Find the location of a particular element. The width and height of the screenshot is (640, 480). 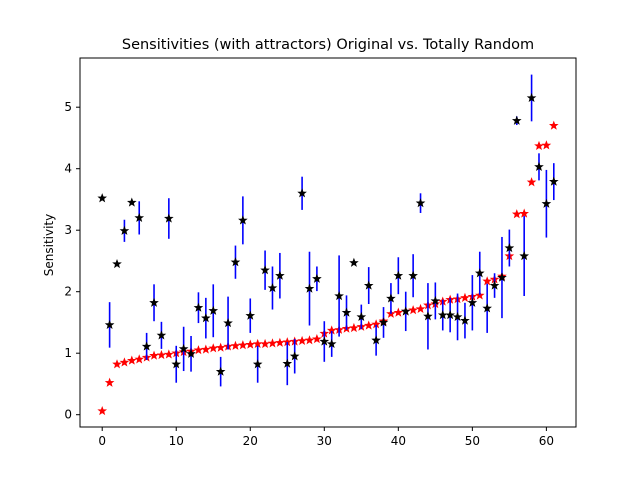

x-tick-label: 60 is located at coordinates (546, 441).